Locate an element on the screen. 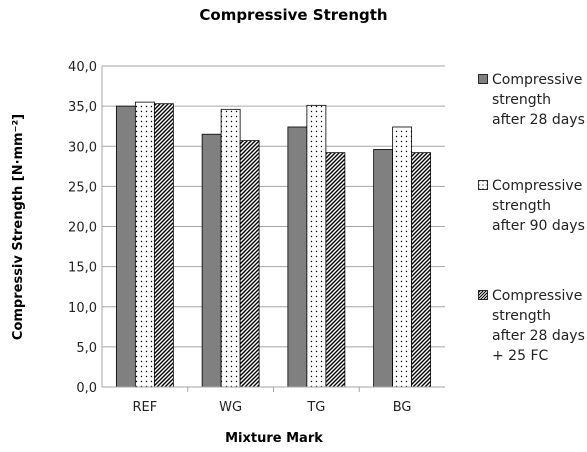  legend-label: Compressive strength after 90 days is located at coordinates (538, 206).